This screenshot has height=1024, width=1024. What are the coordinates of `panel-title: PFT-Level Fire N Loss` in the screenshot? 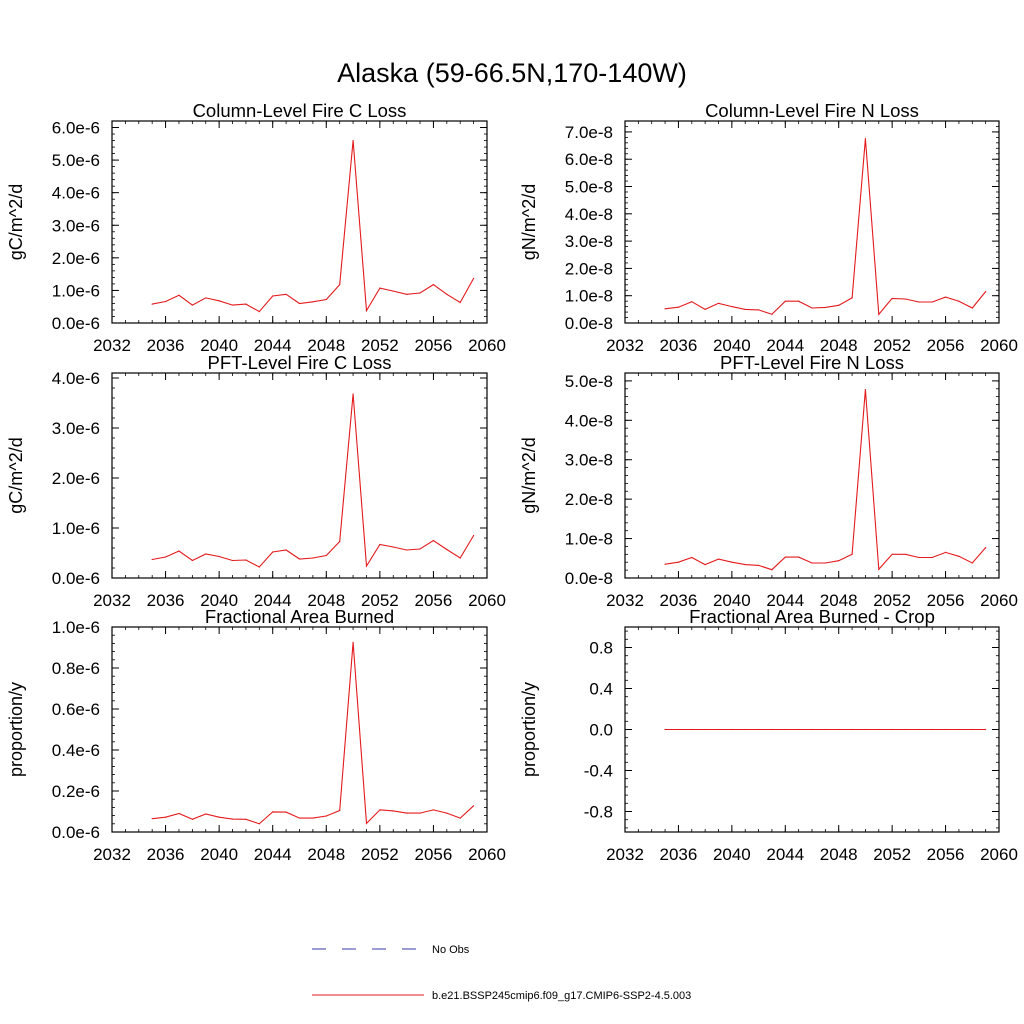 It's located at (812, 362).